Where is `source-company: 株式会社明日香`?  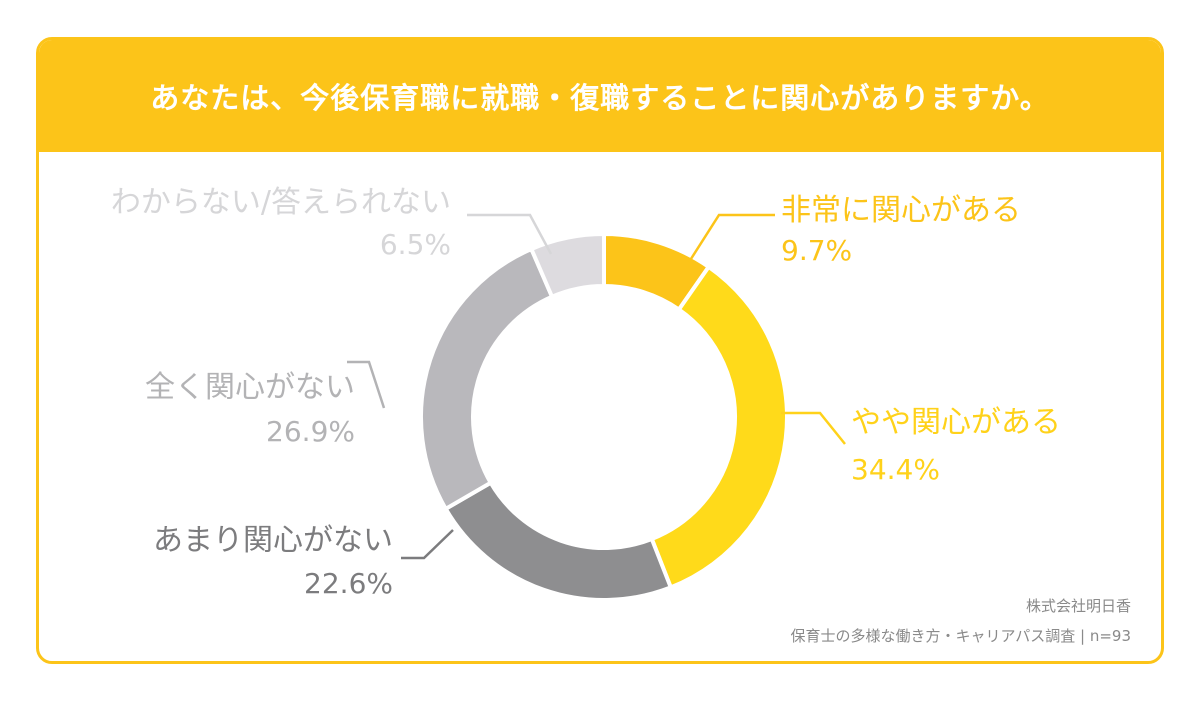
source-company: 株式会社明日香 is located at coordinates (1078, 606).